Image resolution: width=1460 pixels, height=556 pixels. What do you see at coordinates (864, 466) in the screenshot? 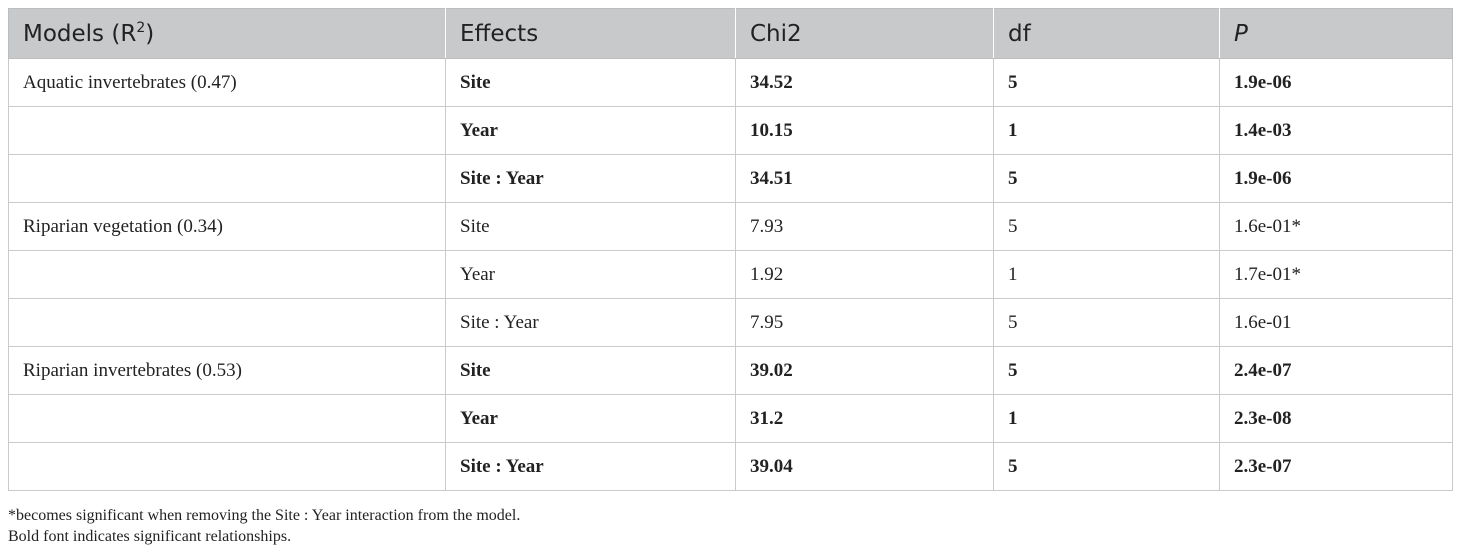
I see `cell-chi2: 39.04` at bounding box center [864, 466].